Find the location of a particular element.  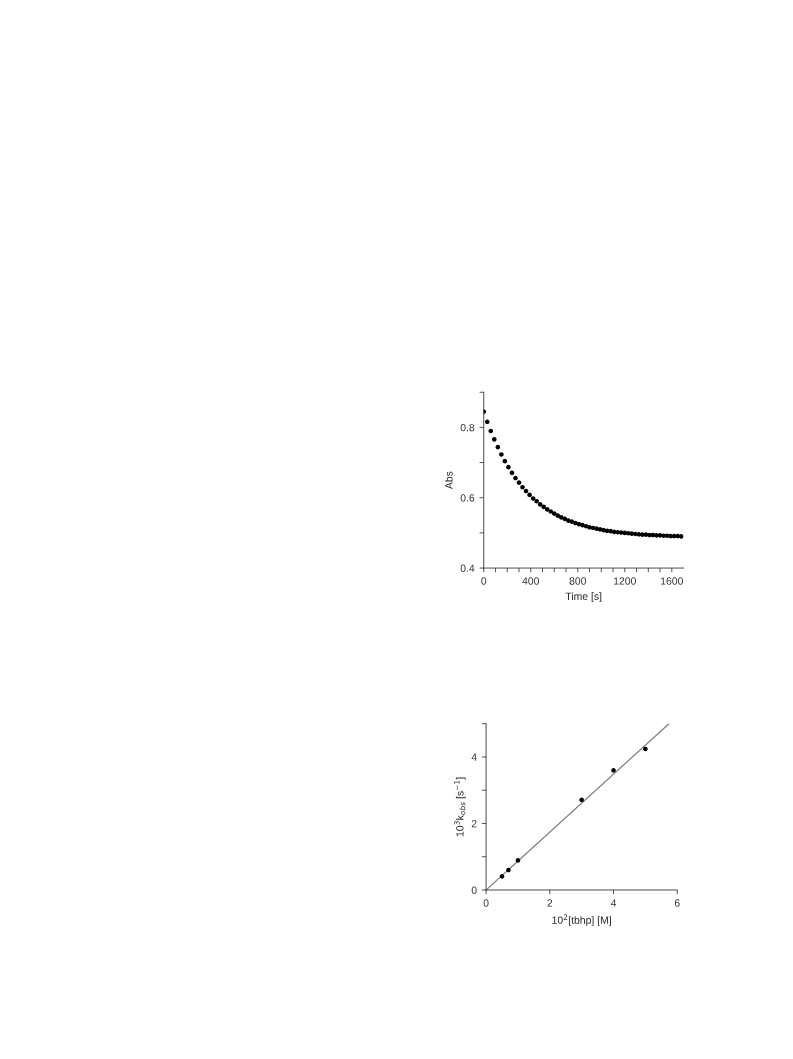

y-tick-label: 0.6 is located at coordinates (467, 498).